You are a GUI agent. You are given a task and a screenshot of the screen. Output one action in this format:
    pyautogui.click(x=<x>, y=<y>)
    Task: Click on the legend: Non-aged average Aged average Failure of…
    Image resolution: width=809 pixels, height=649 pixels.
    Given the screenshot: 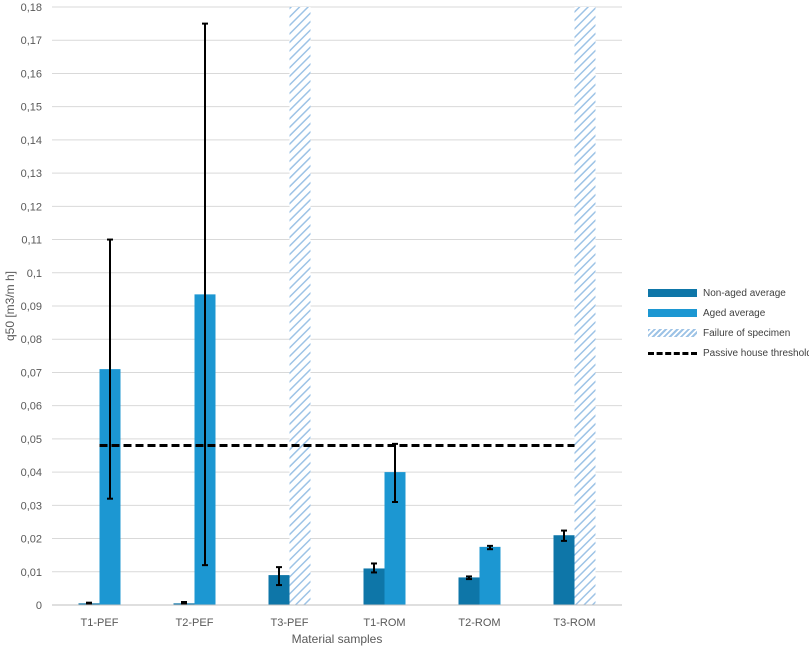 What is the action you would take?
    pyautogui.click(x=728, y=326)
    